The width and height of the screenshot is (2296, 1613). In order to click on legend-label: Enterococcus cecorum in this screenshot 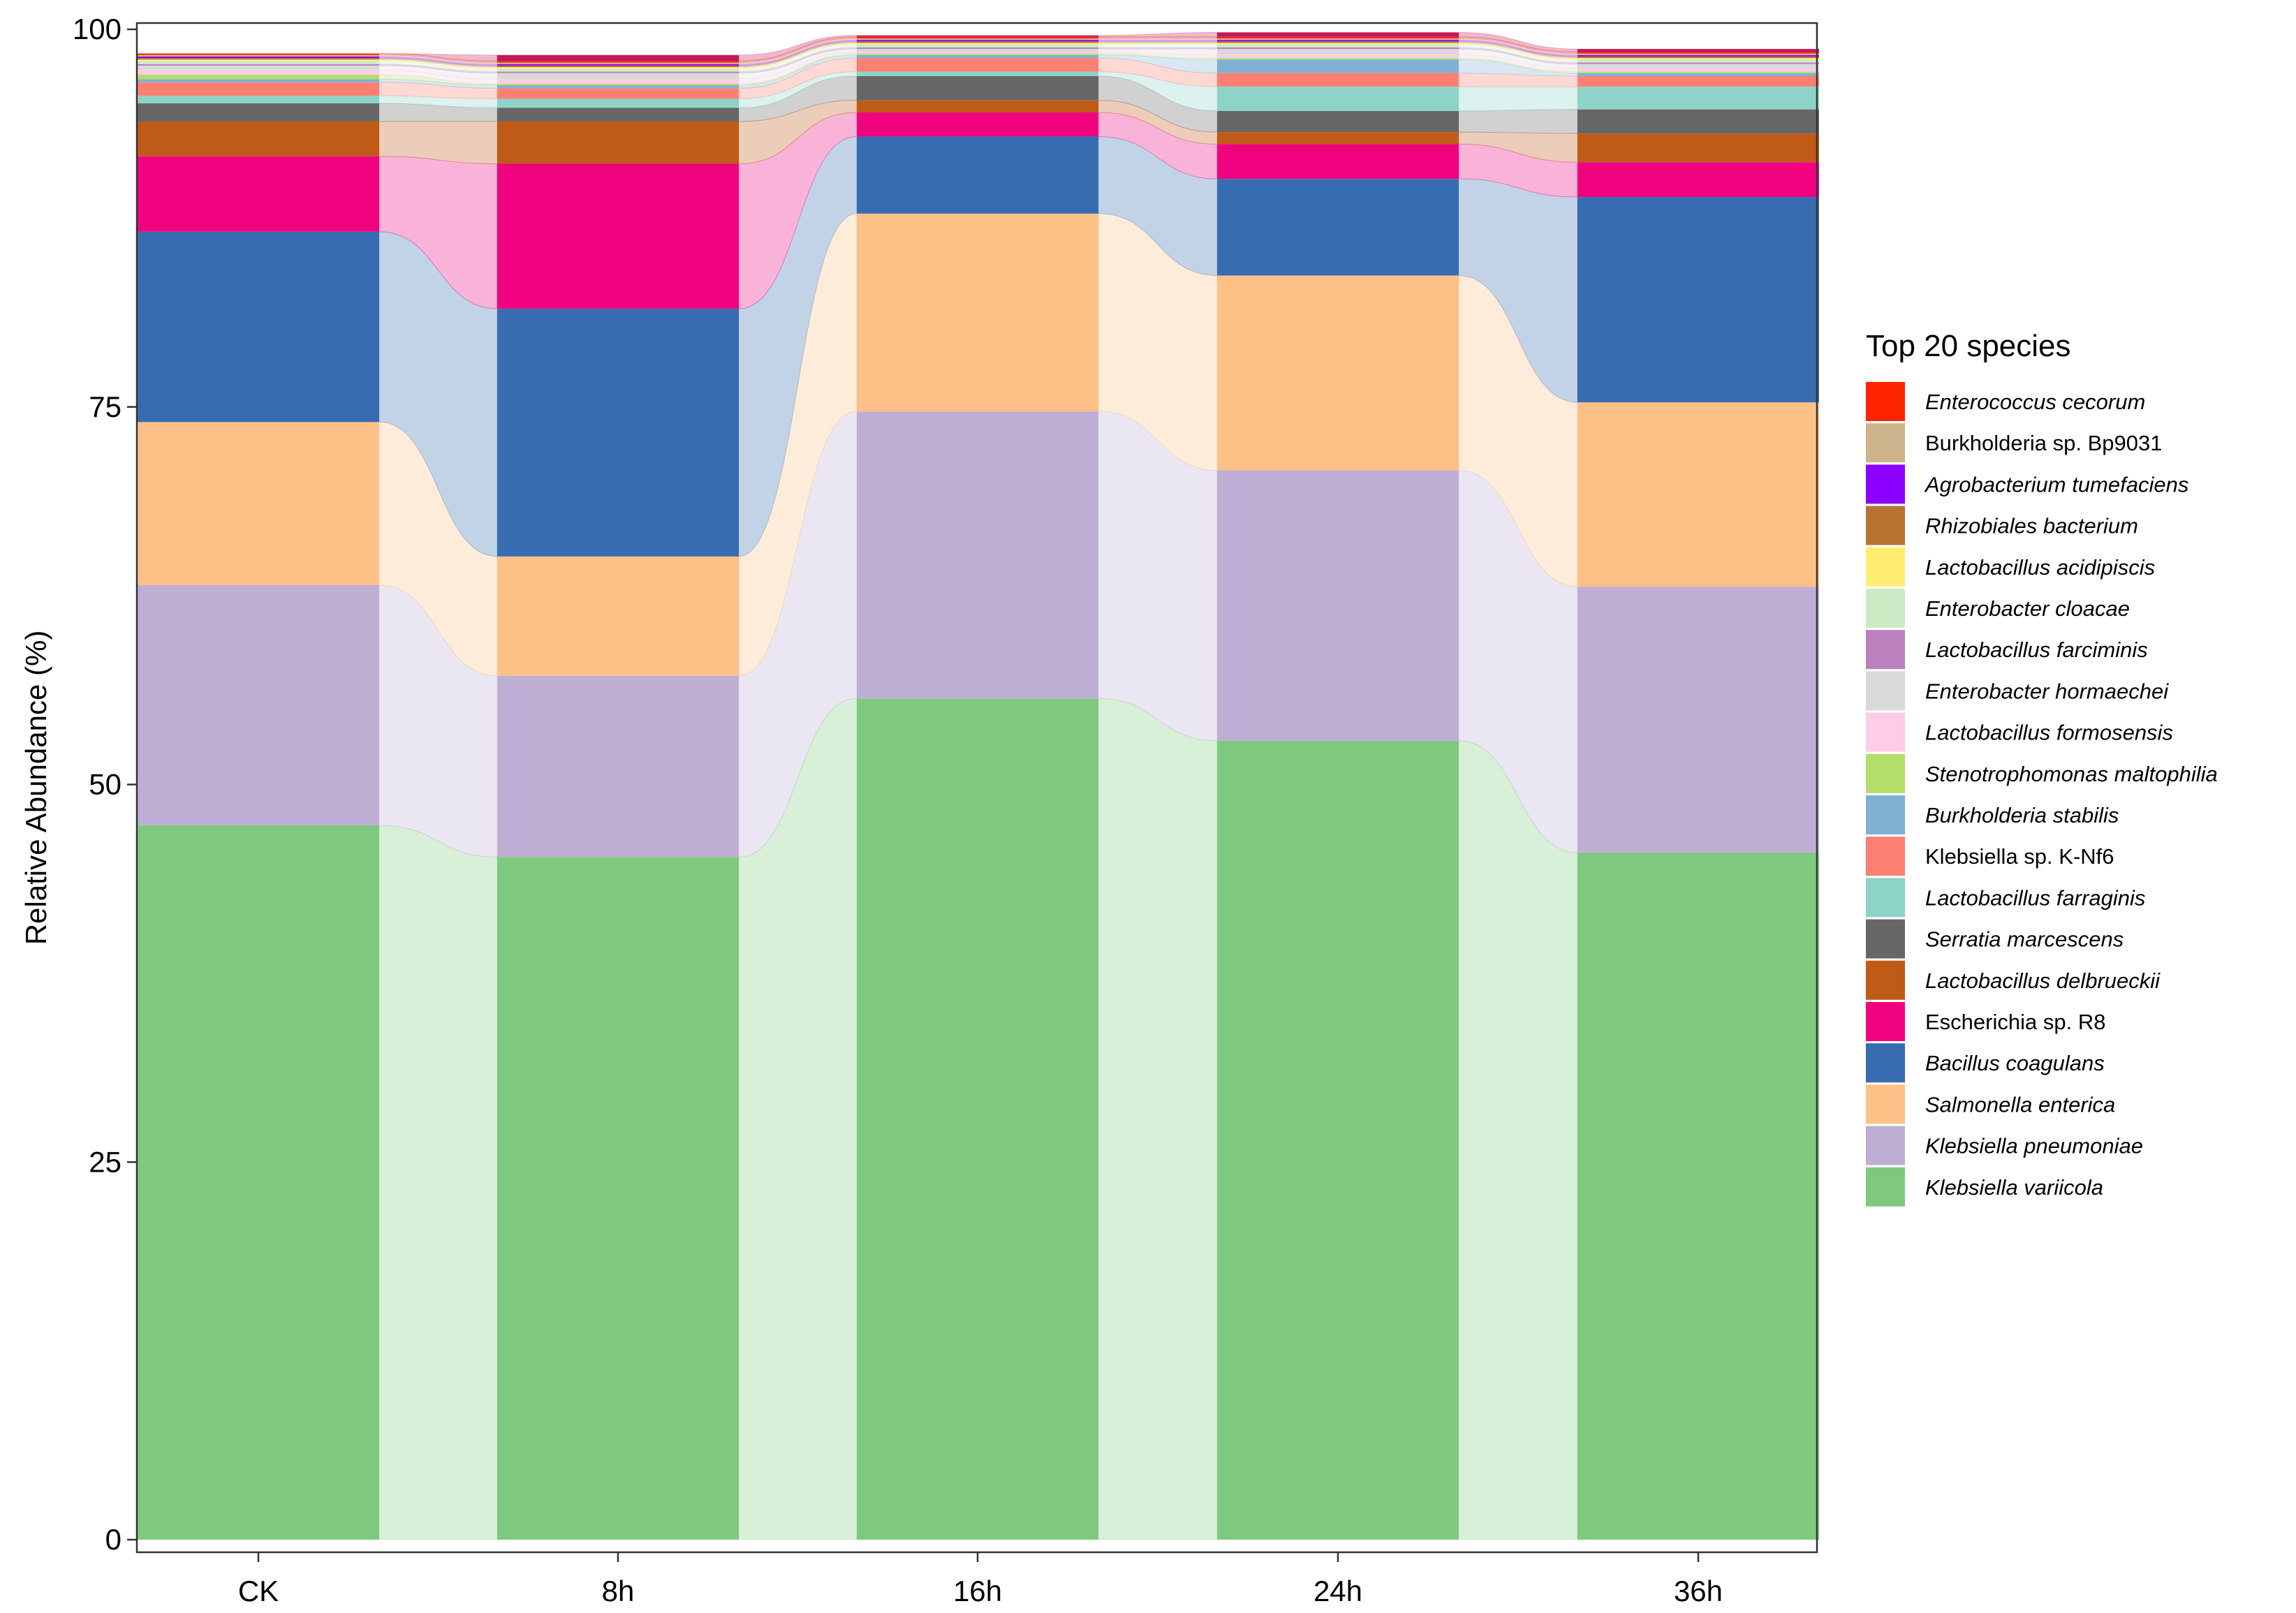, I will do `click(2035, 402)`.